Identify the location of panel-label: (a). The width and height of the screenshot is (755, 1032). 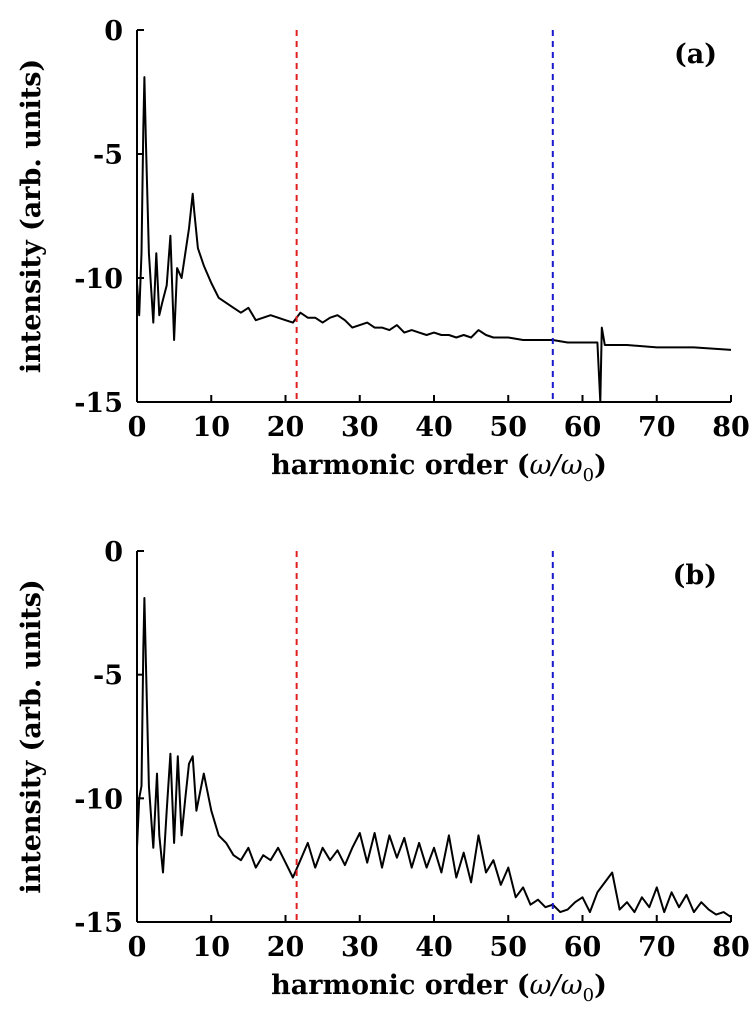
(695, 54).